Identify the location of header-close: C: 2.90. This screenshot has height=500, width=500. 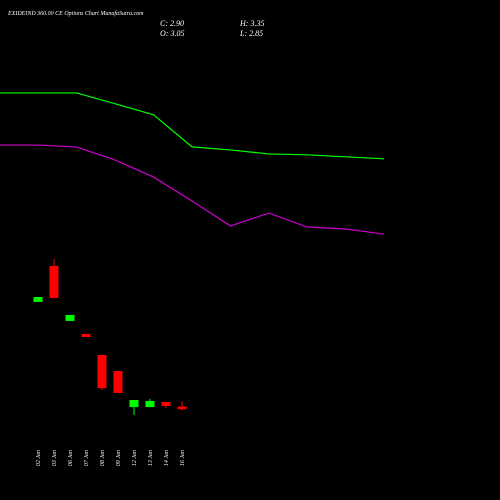
(172, 23).